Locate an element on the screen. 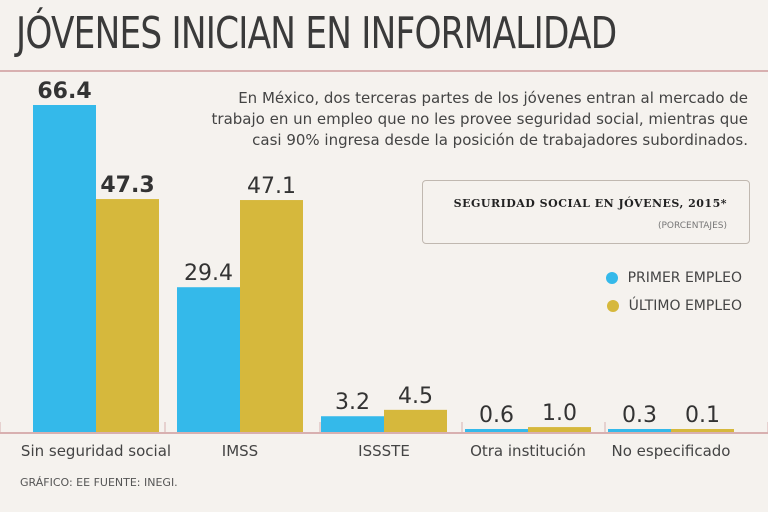 The width and height of the screenshot is (768, 512). data-label: 0.1 is located at coordinates (702, 415).